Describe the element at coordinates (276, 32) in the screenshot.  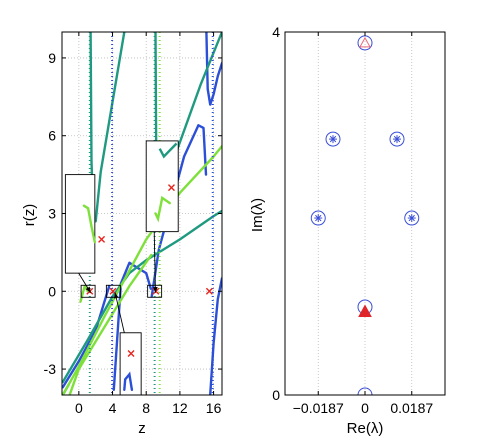
I see `y-tick-label: 4` at that location.